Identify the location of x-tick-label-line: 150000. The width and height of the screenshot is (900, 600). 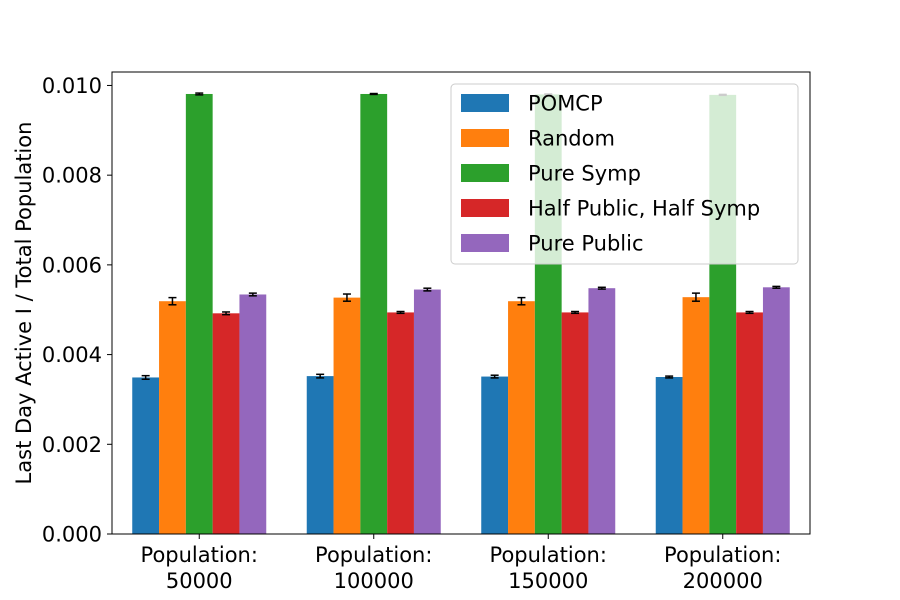
(548, 581).